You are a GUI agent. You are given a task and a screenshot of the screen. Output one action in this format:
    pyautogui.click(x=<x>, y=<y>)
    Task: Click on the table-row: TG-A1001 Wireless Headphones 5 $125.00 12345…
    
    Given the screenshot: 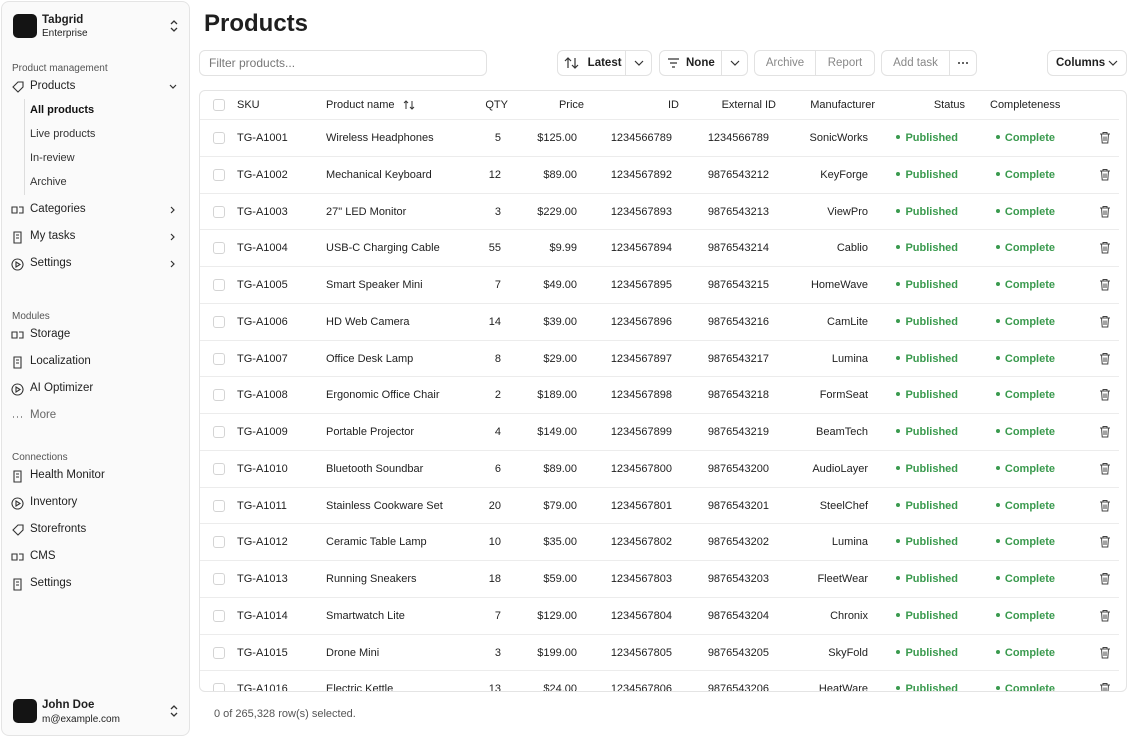 What is the action you would take?
    pyautogui.click(x=659, y=137)
    